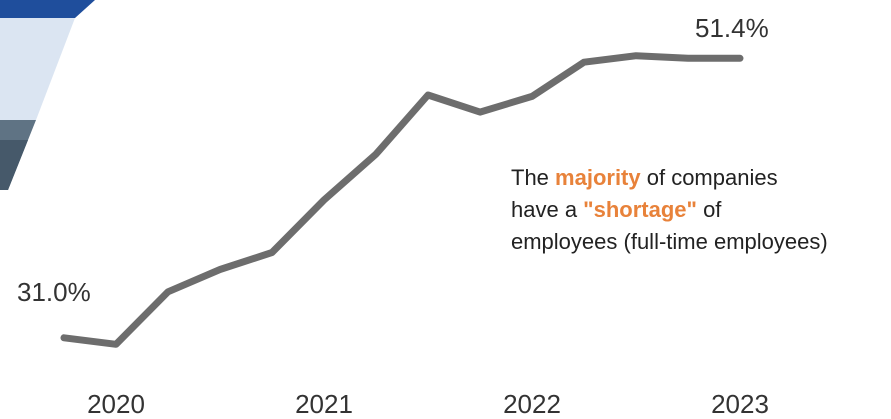 The image size is (891, 419). What do you see at coordinates (732, 28) in the screenshot?
I see `end-value-label: 51.4%` at bounding box center [732, 28].